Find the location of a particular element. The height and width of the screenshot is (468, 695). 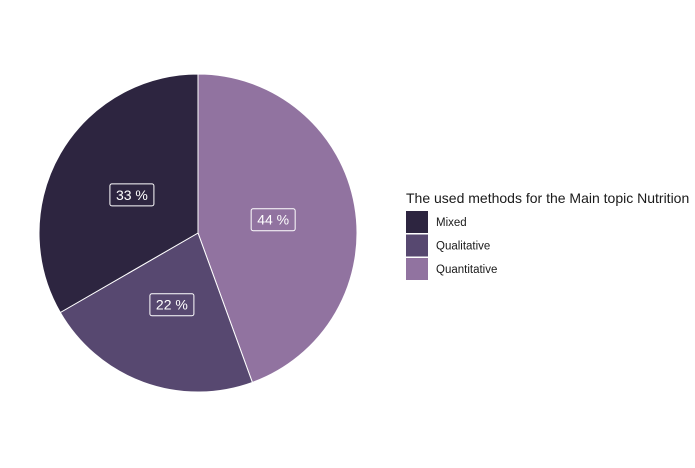

legend-item-quantitative: Quantitative is located at coordinates (451, 269).